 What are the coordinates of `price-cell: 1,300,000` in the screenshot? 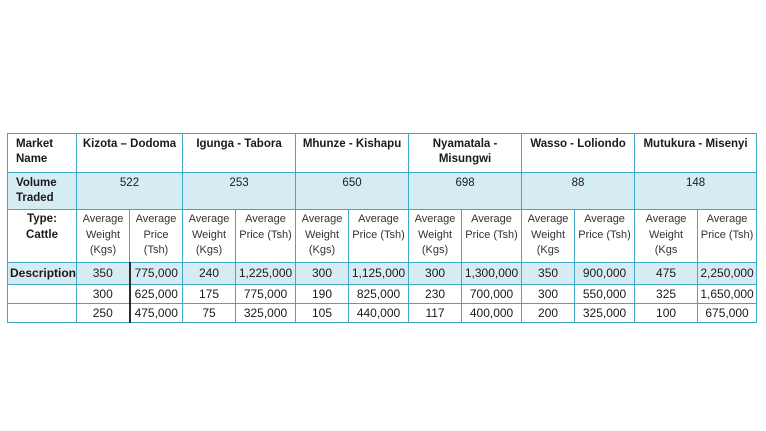 It's located at (492, 273).